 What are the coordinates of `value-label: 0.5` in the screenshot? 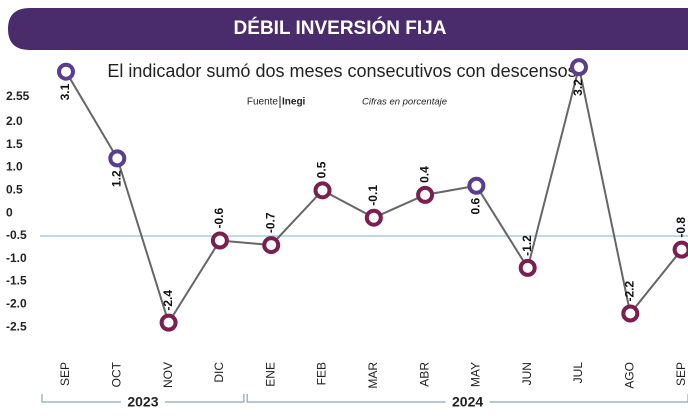 It's located at (322, 169).